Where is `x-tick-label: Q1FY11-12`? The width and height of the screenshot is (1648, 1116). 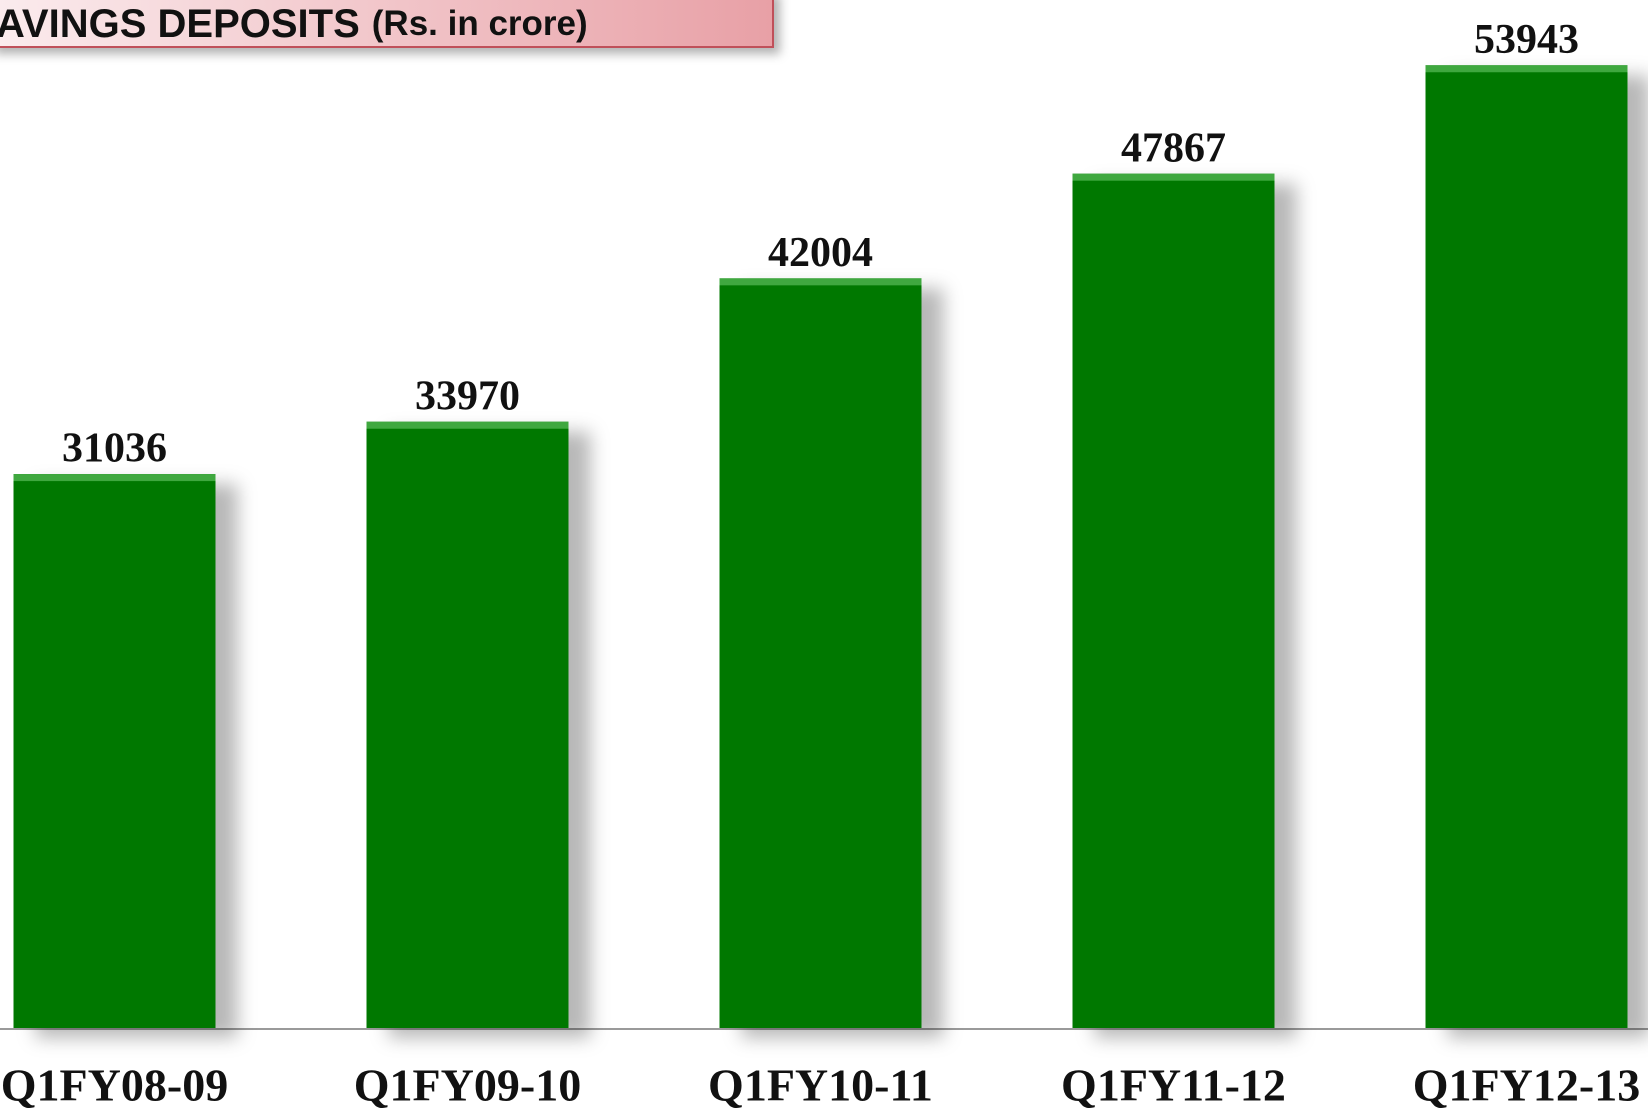 x-tick-label: Q1FY11-12 is located at coordinates (1173, 1085).